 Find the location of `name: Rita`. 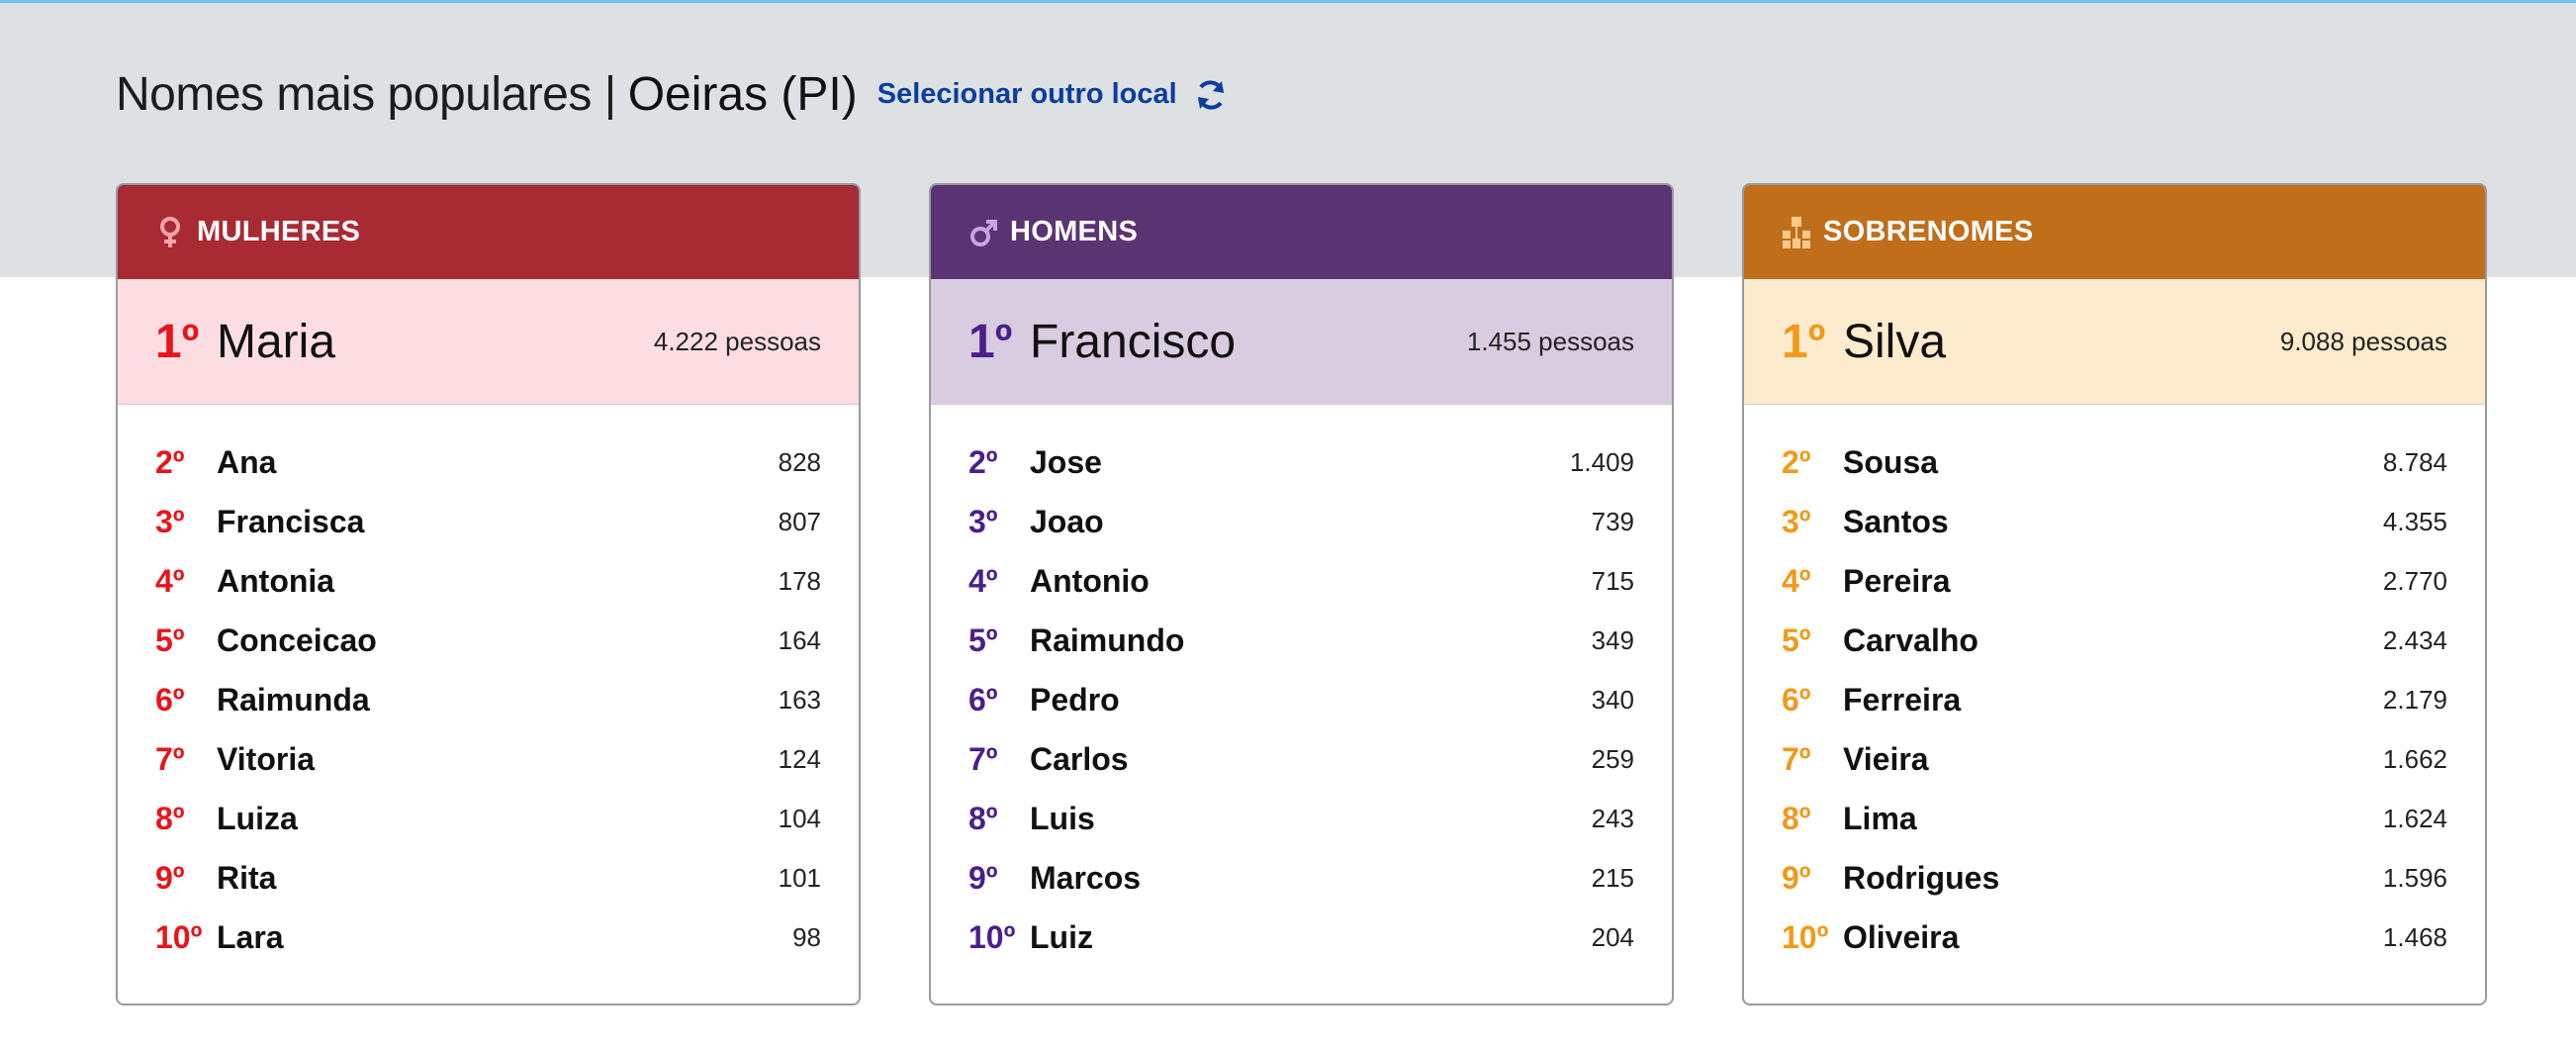

name: Rita is located at coordinates (247, 877).